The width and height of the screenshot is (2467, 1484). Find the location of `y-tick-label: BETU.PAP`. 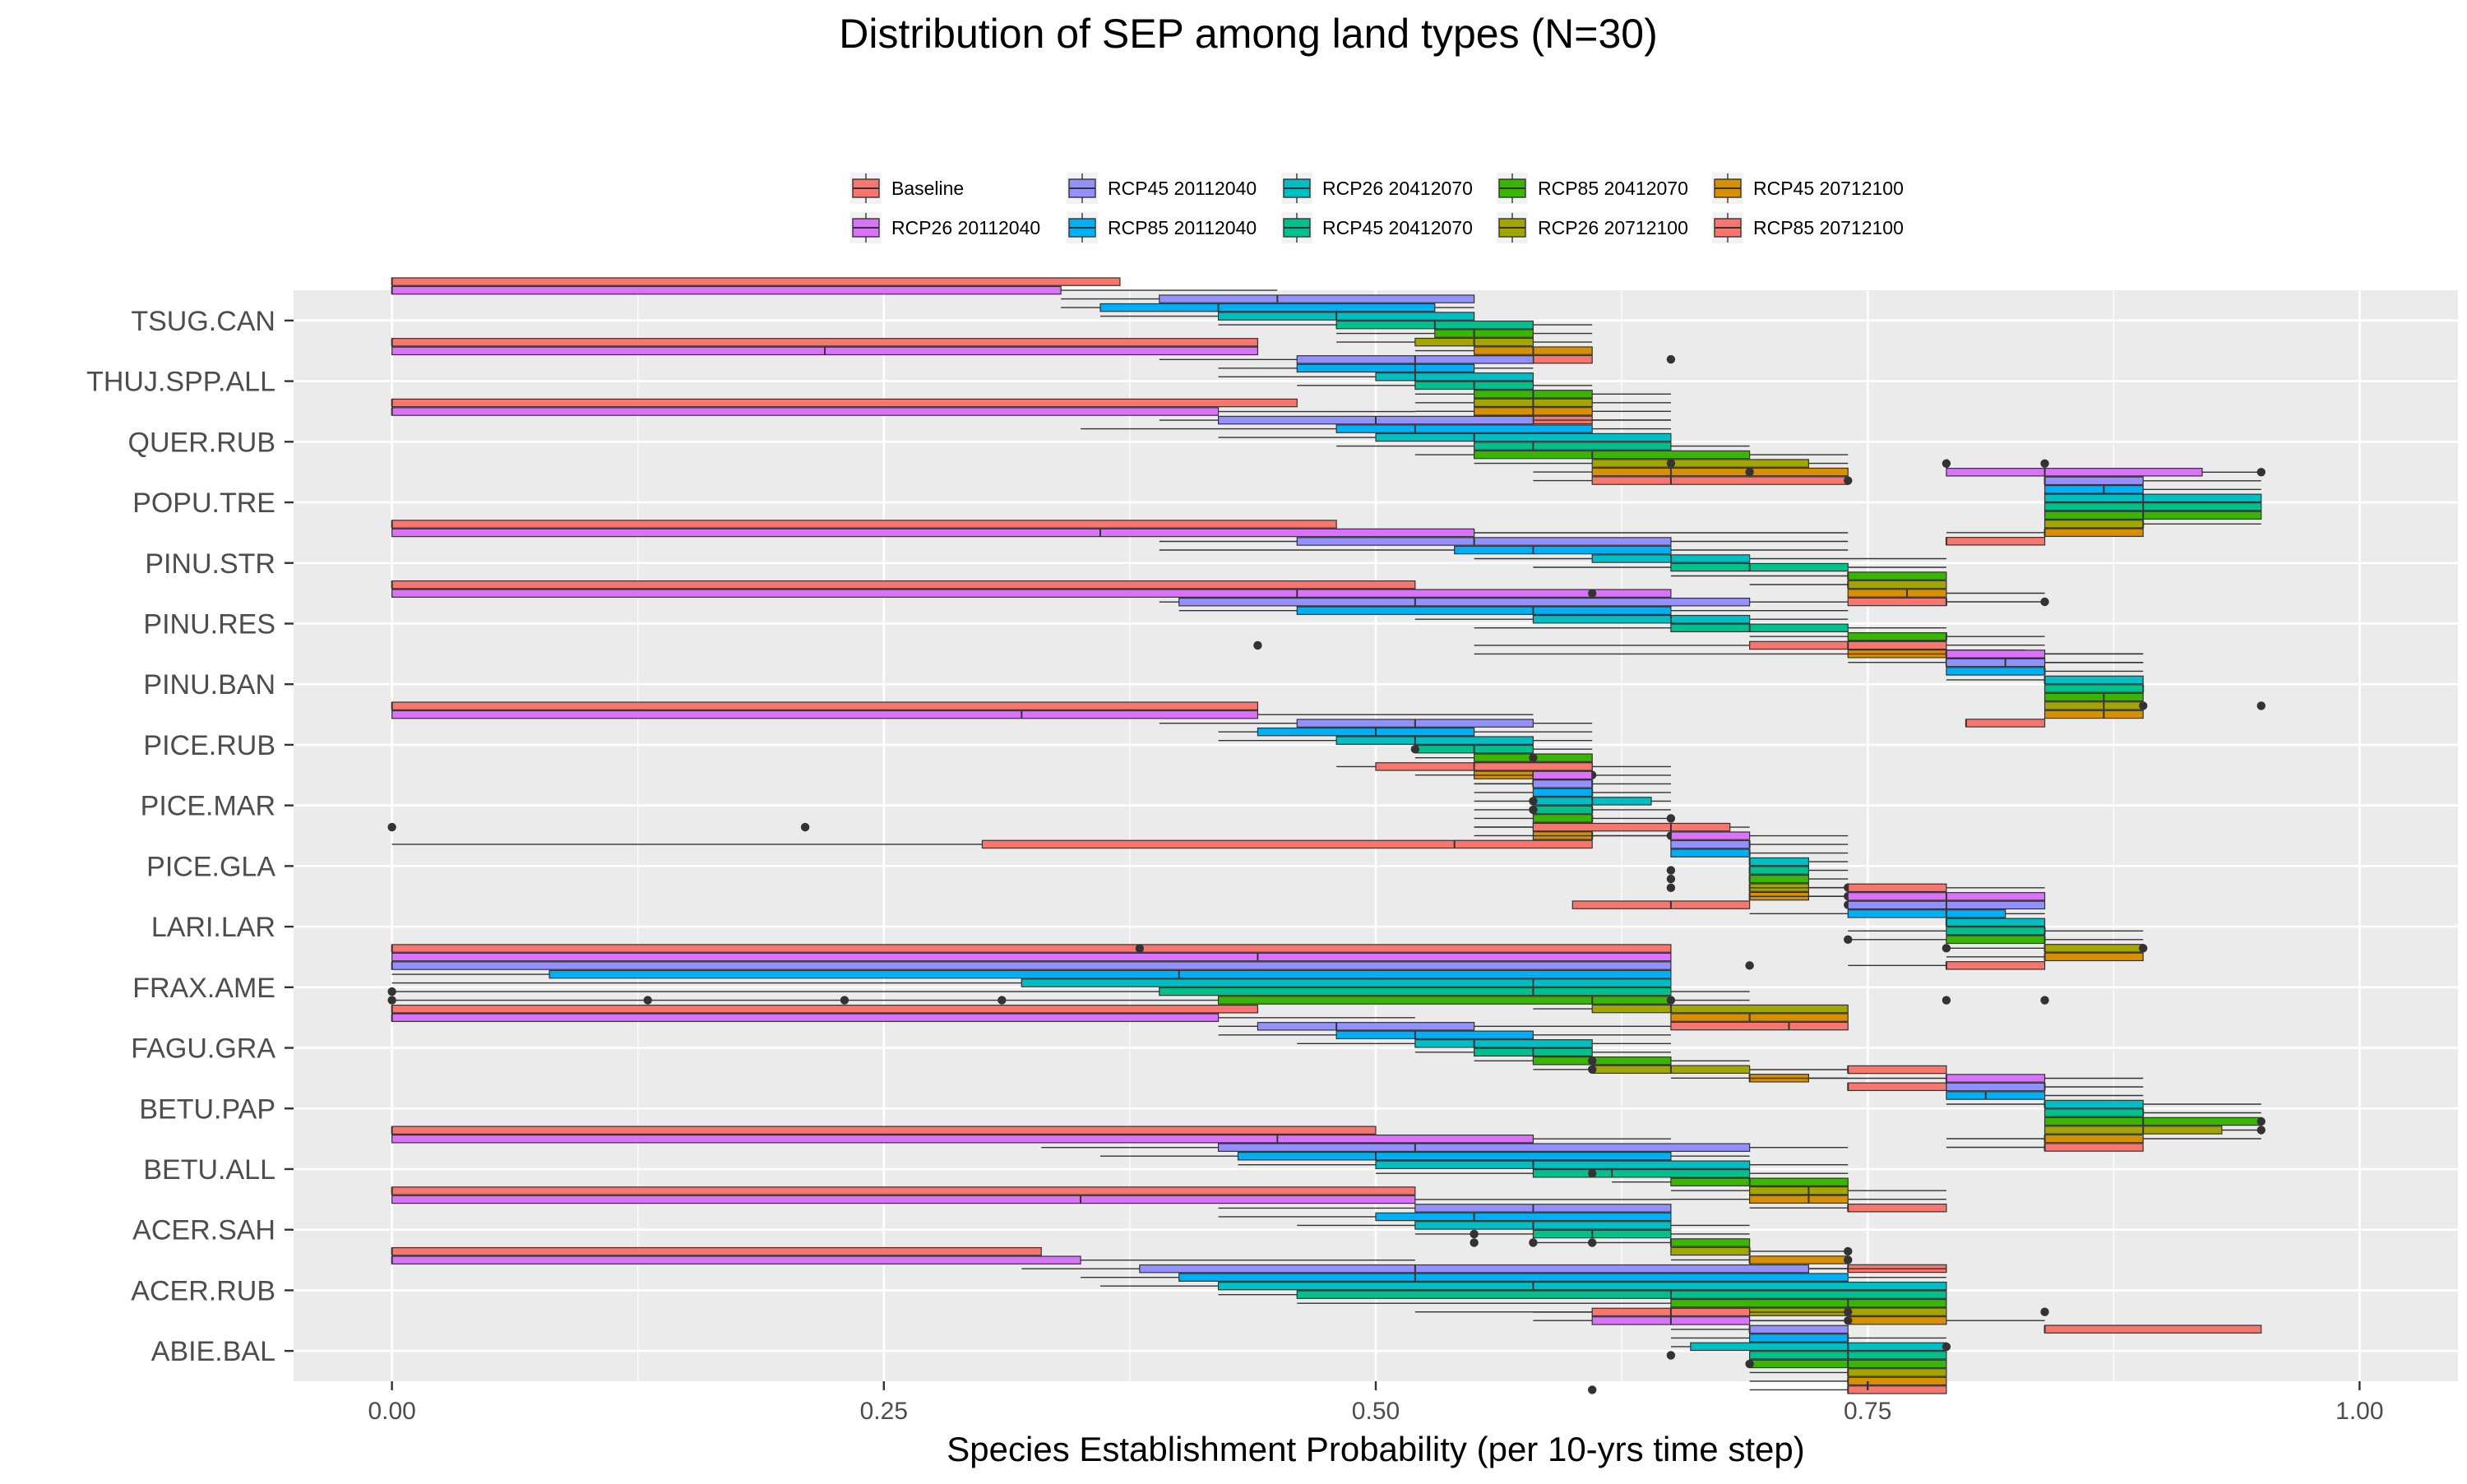

y-tick-label: BETU.PAP is located at coordinates (207, 1109).